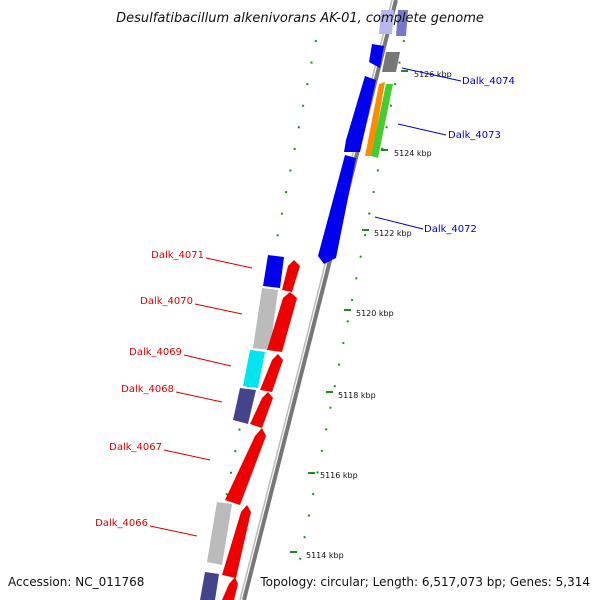 The width and height of the screenshot is (600, 600). I want to click on gene-label-dalk-4071: Dalk_4071, so click(177, 255).